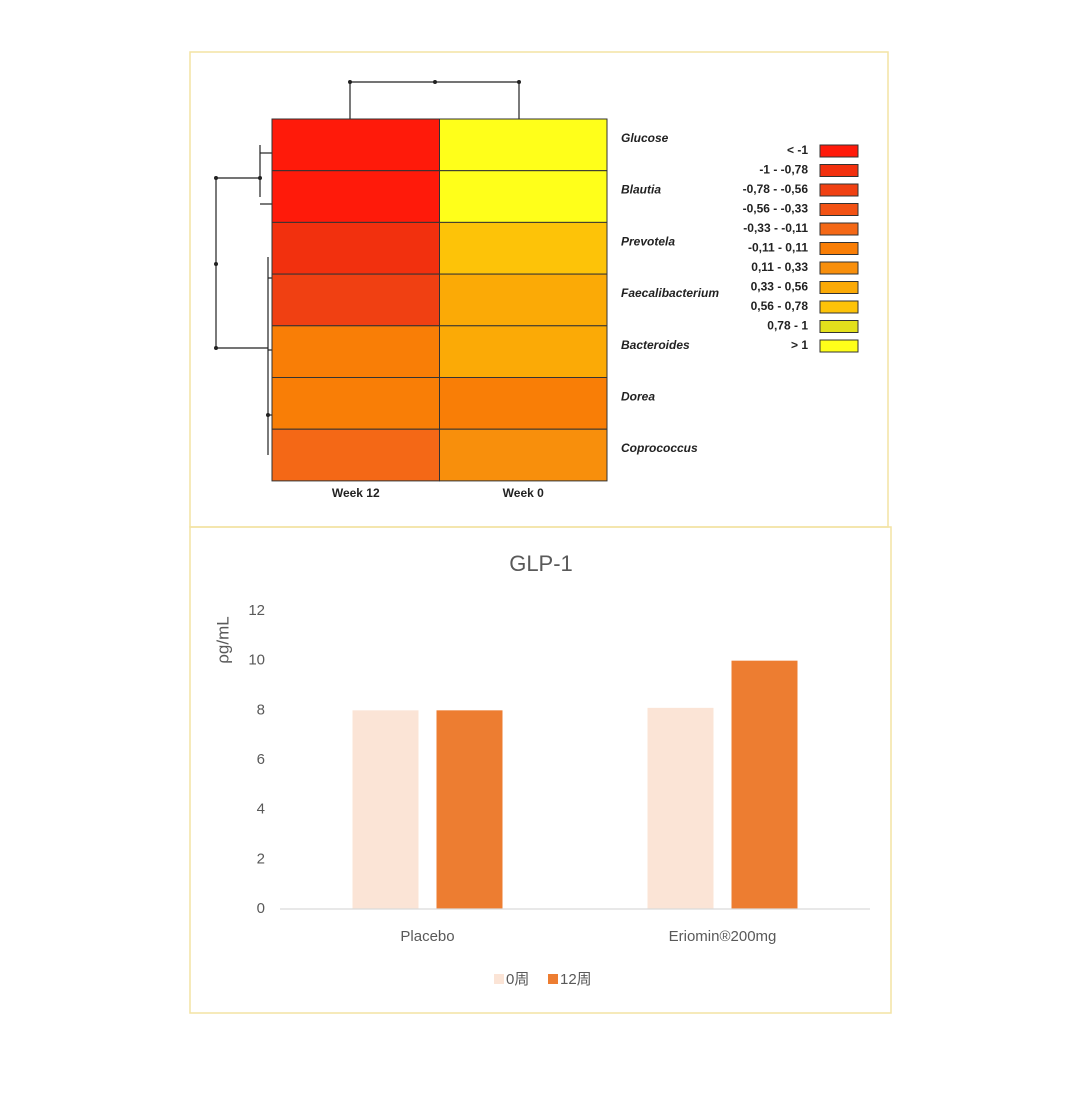 Image resolution: width=1080 pixels, height=1098 pixels. Describe the element at coordinates (645, 138) in the screenshot. I see `row-label: Glucose` at that location.